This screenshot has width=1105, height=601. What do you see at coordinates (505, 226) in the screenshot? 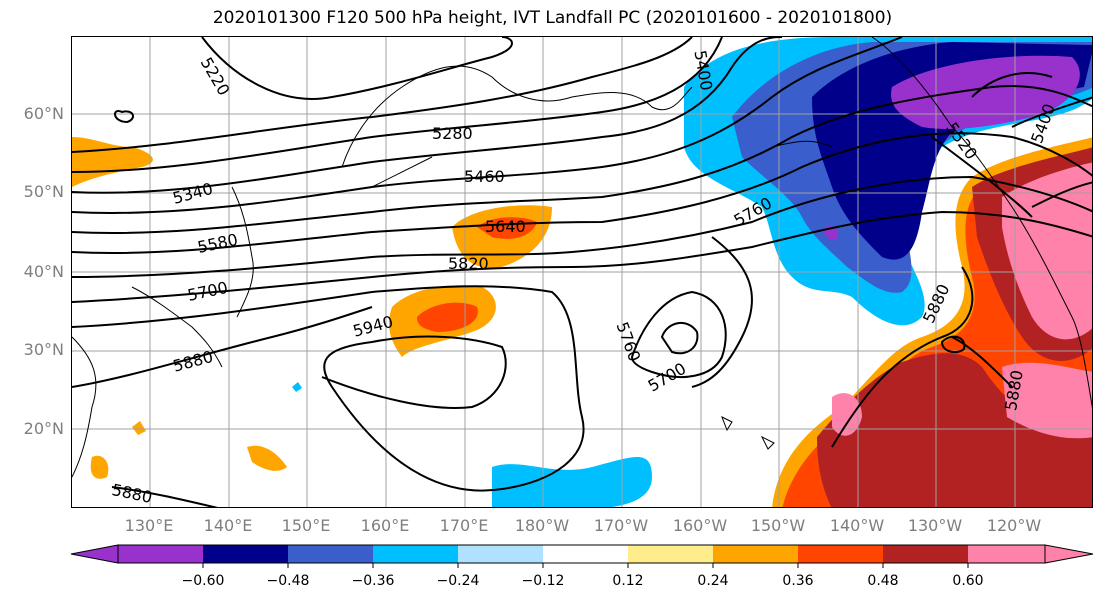
I see `contour-label-5640: 5640` at bounding box center [505, 226].